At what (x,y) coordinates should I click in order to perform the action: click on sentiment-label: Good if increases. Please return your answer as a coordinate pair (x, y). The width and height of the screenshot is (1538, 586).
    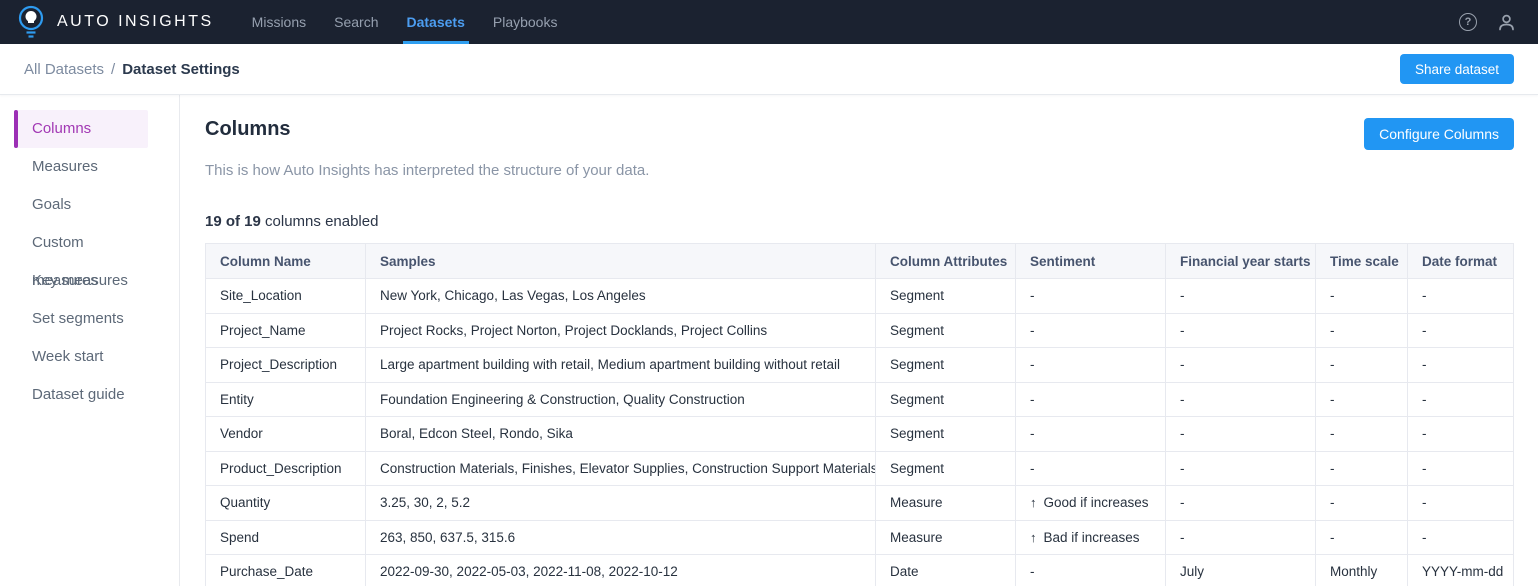
    Looking at the image, I should click on (1096, 503).